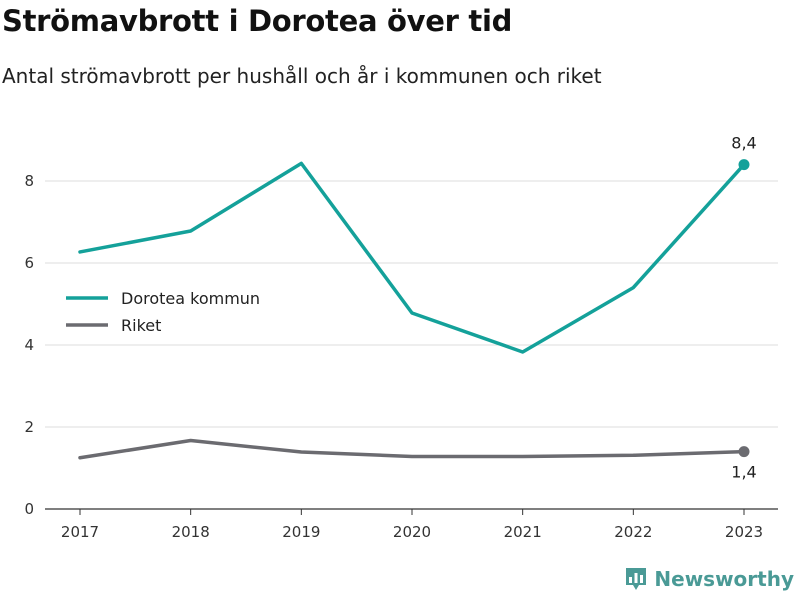 The width and height of the screenshot is (800, 600). I want to click on bar-chart-icon, so click(636, 579).